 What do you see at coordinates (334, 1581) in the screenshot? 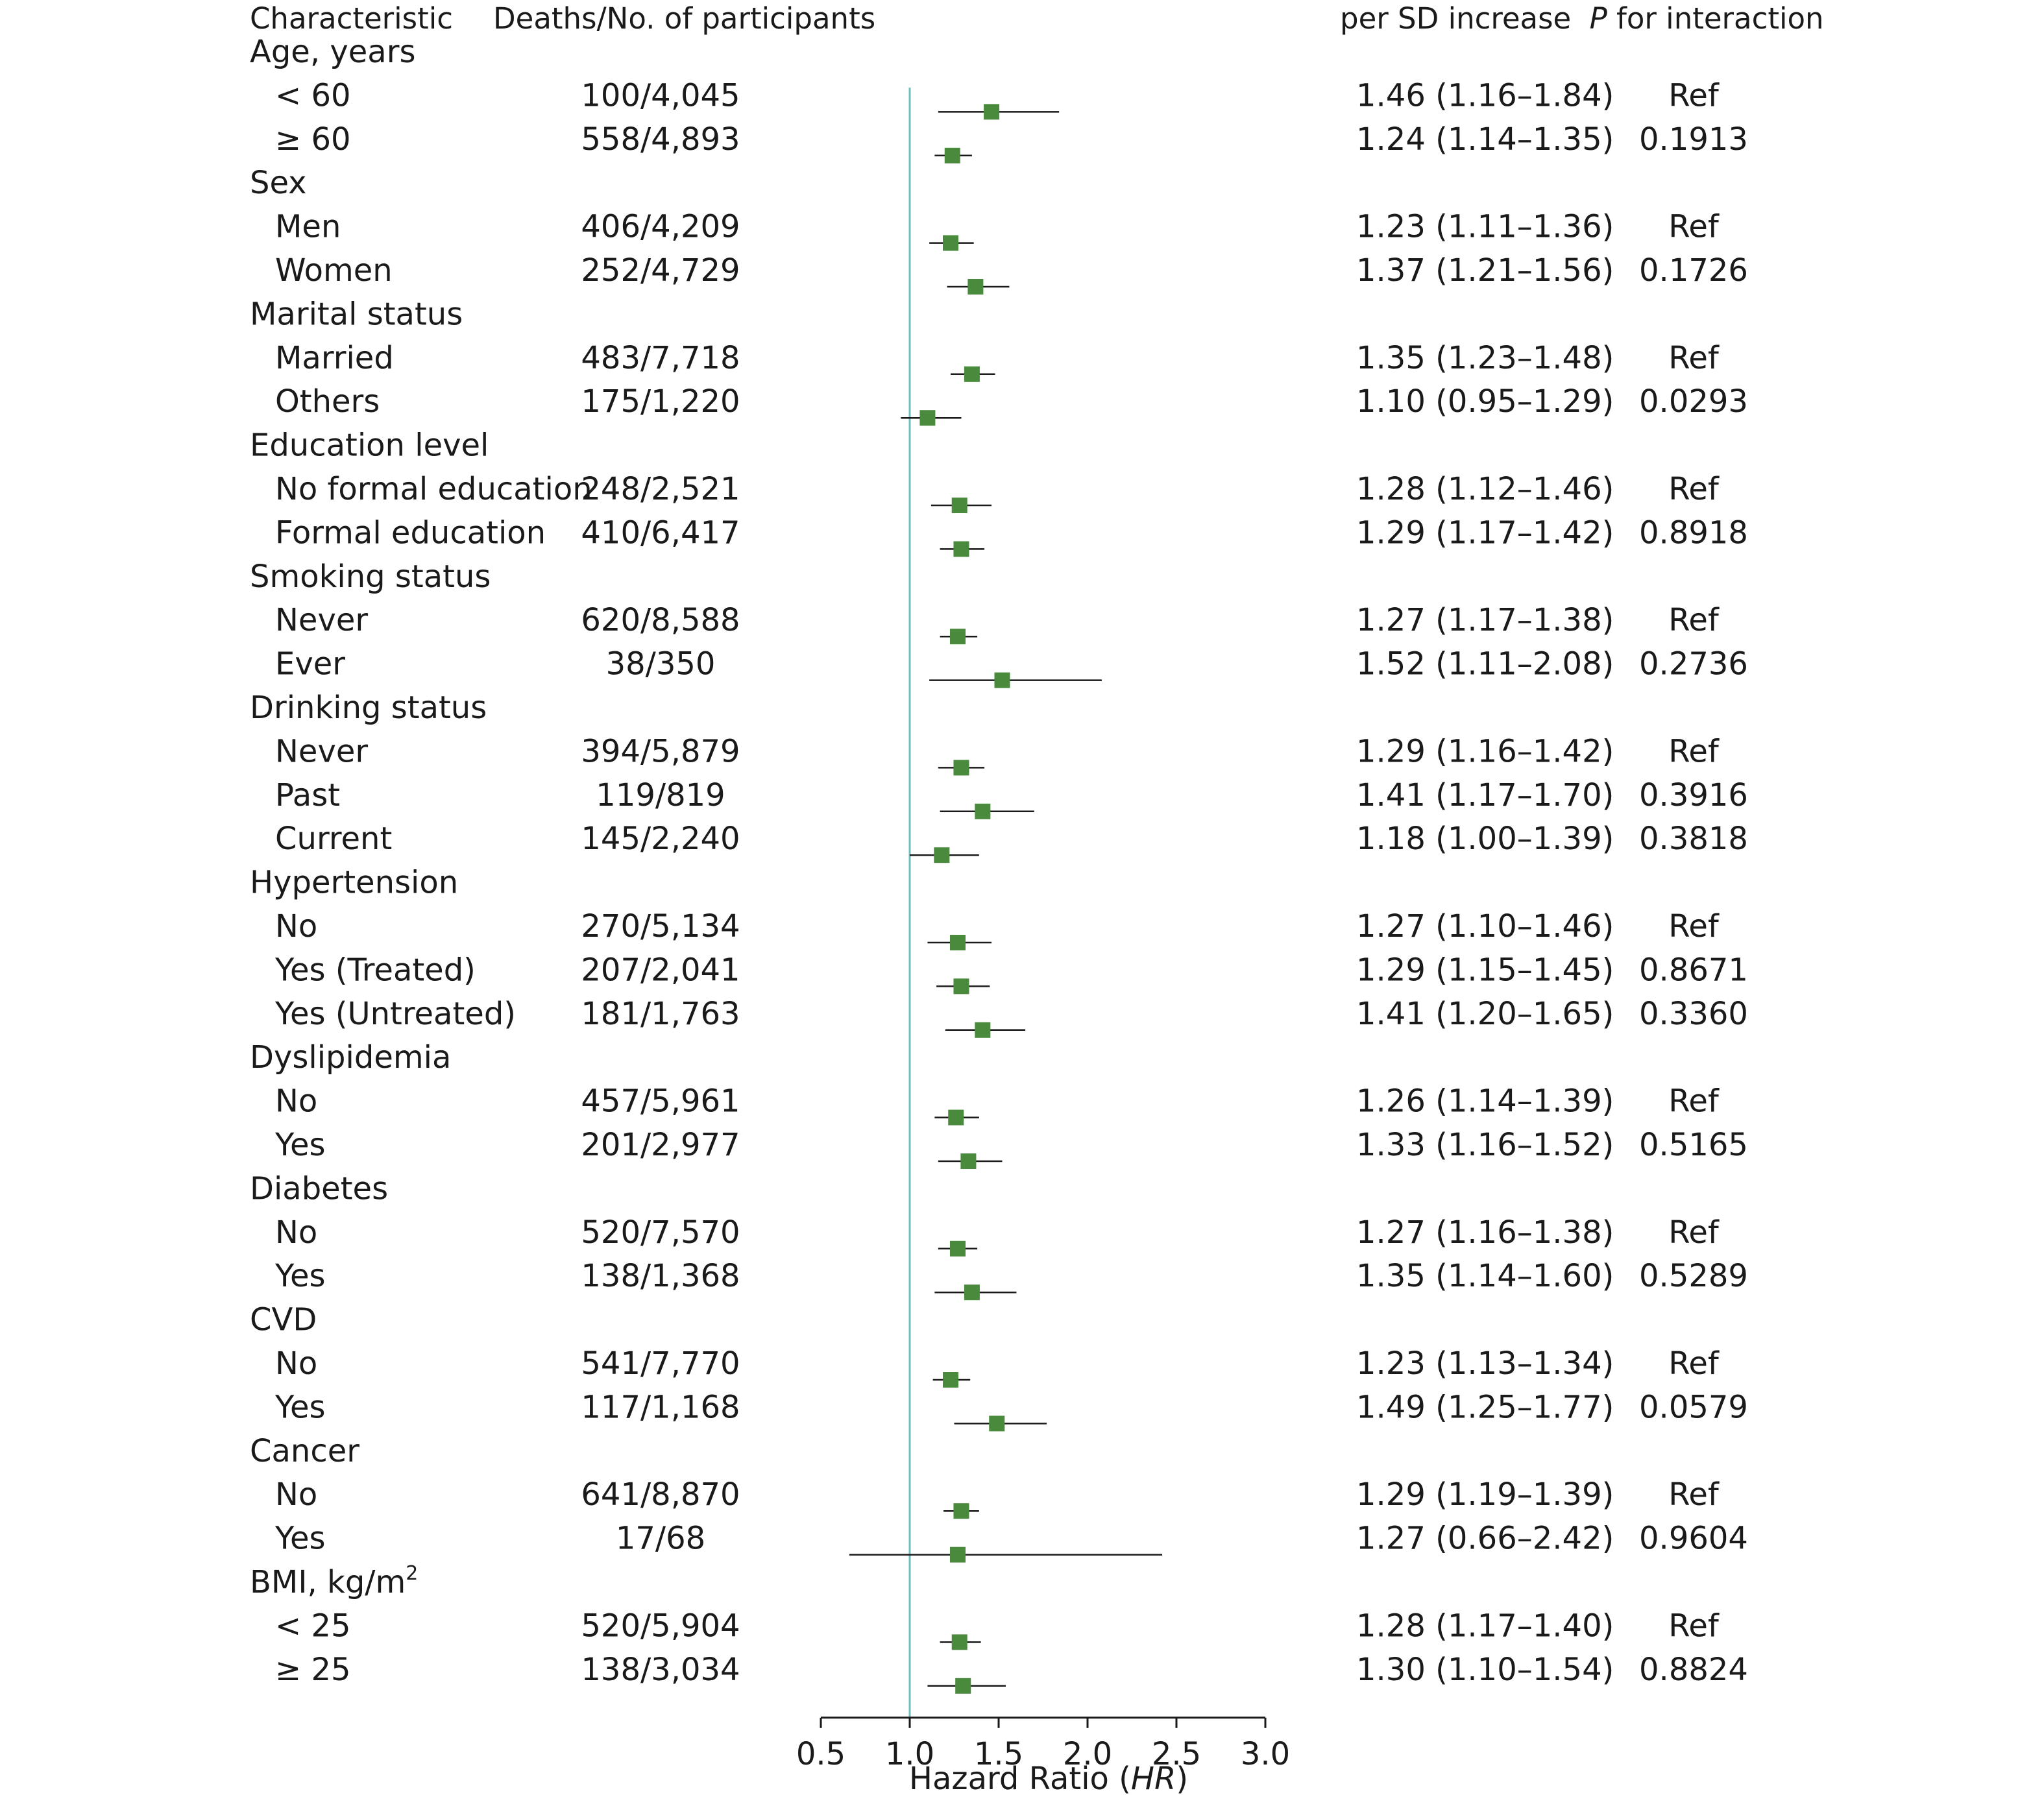
I see `group-label: BMI, kg/m2` at bounding box center [334, 1581].